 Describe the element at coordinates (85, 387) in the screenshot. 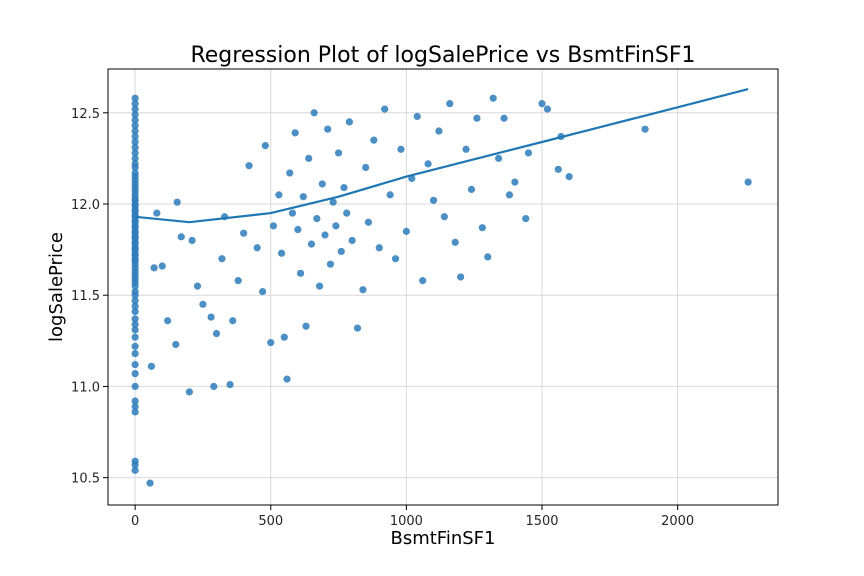

I see `y-tick-label: 11.0` at that location.